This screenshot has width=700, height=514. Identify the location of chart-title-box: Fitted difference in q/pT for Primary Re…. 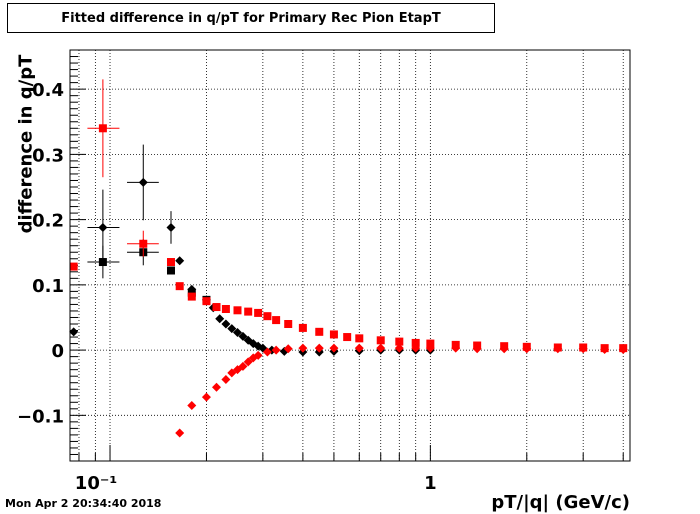
(251, 18).